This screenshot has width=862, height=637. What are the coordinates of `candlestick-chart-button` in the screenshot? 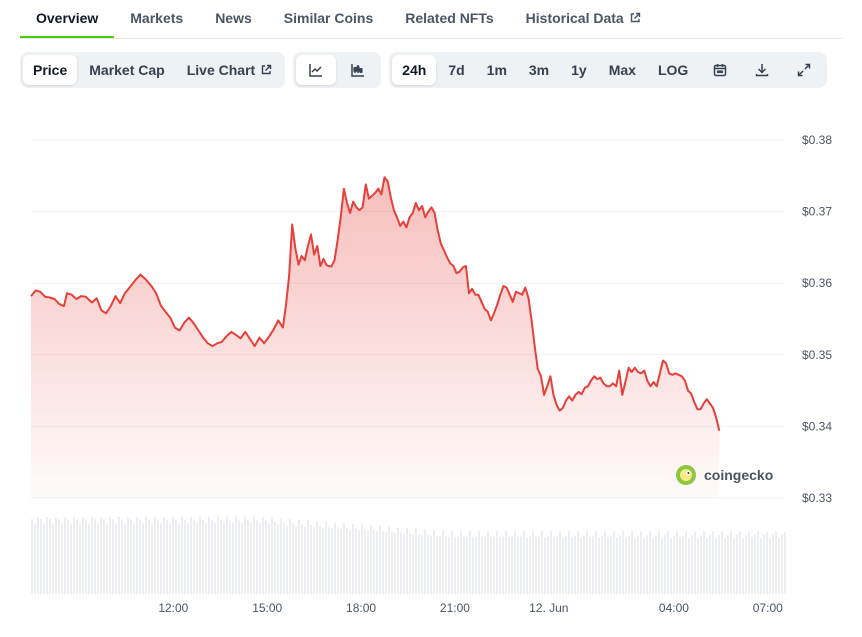 It's located at (358, 70).